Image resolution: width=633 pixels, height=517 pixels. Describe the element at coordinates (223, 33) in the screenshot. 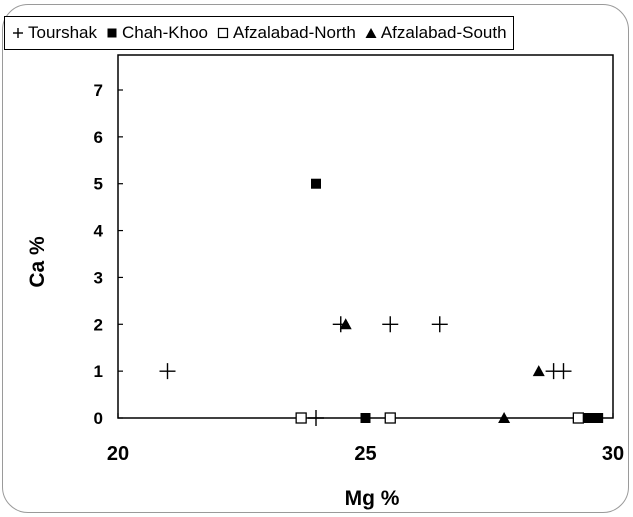

I see `open-square-marker-icon` at that location.